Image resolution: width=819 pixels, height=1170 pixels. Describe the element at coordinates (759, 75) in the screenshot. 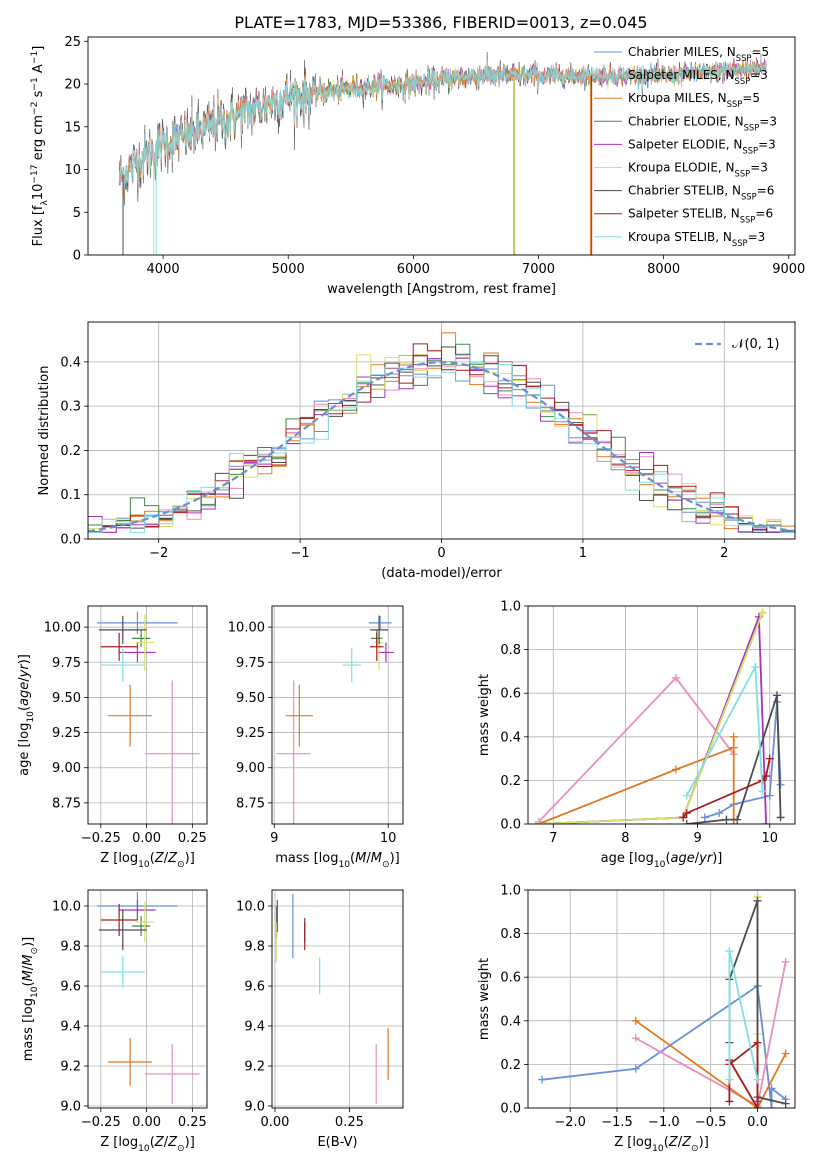

I see `label-segment: =3` at that location.